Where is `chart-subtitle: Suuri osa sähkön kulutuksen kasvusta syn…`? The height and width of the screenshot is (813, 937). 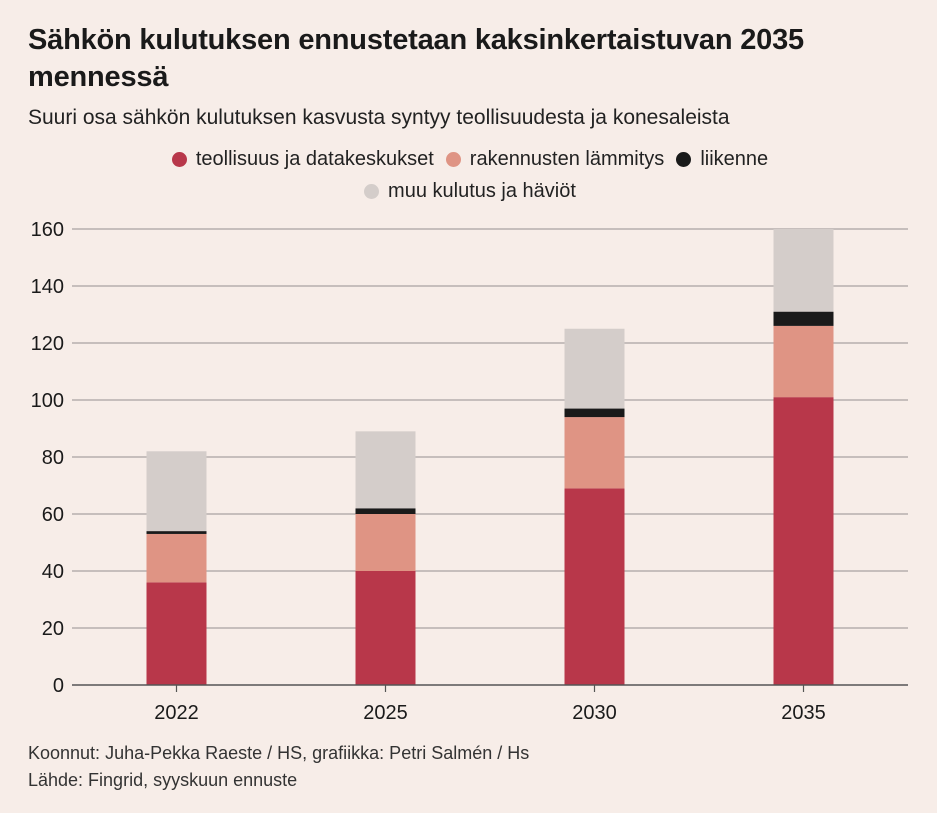
chart-subtitle: Suuri osa sähkön kulutuksen kasvusta syn… is located at coordinates (379, 117).